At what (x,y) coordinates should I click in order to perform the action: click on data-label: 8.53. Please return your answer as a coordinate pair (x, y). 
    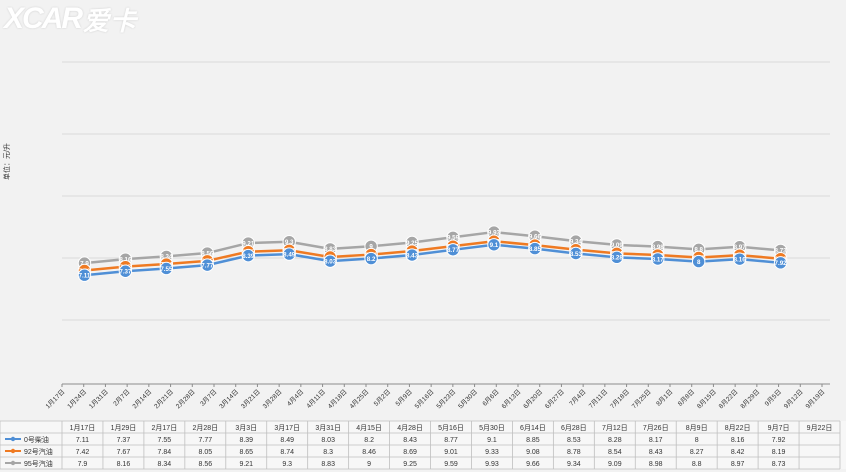
    Looking at the image, I should click on (576, 254).